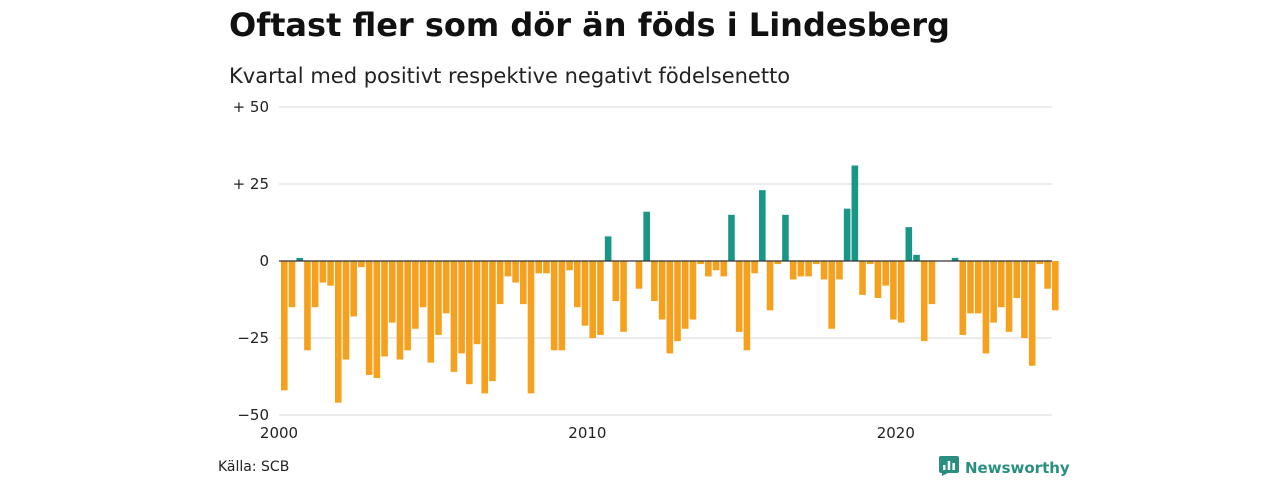  Describe the element at coordinates (587, 433) in the screenshot. I see `x-tick-label: 2010` at that location.